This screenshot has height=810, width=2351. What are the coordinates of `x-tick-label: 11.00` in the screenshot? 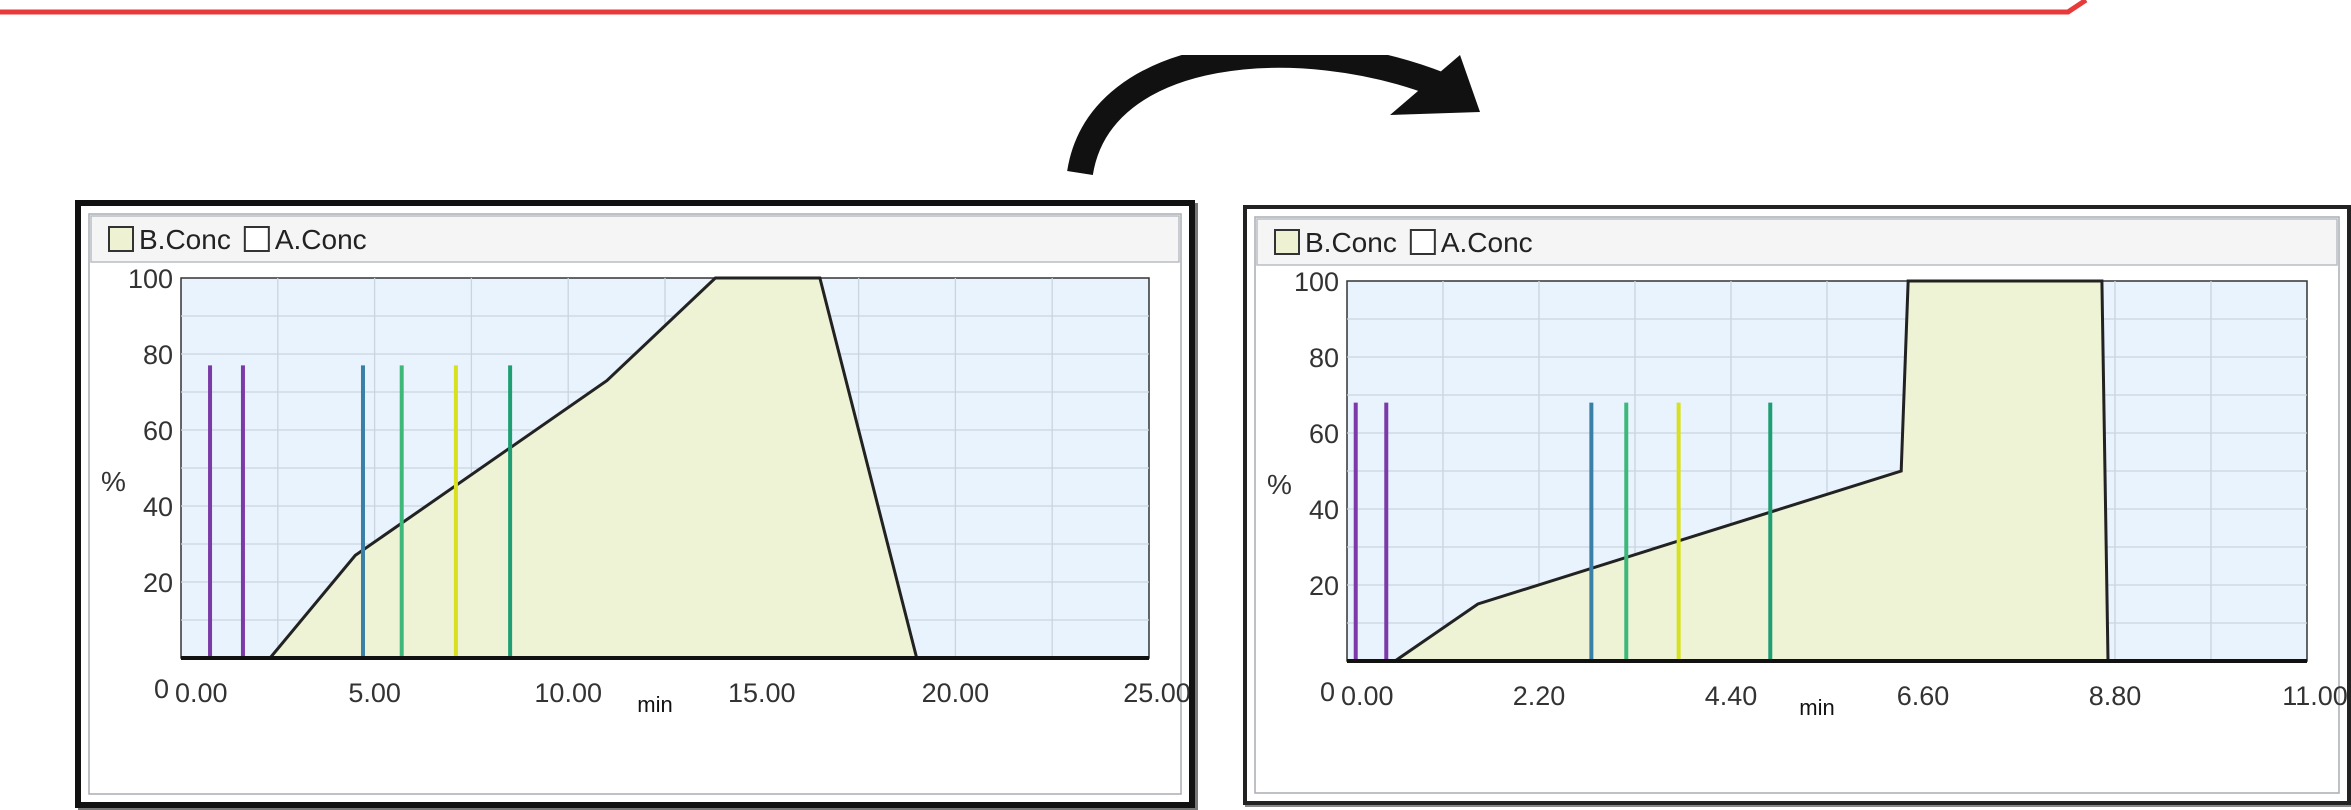 It's located at (2314, 696).